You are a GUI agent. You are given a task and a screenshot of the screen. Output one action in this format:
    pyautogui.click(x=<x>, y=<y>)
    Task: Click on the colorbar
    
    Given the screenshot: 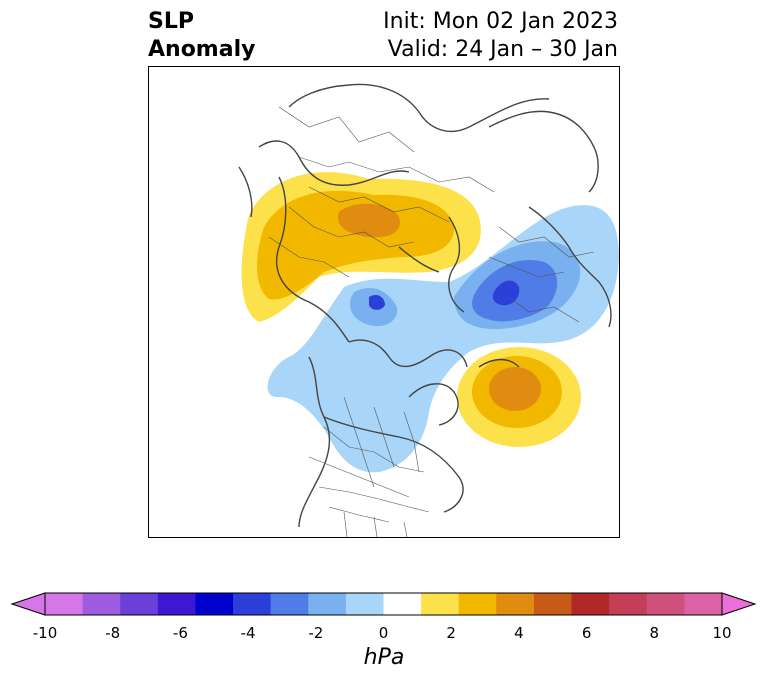 What is the action you would take?
    pyautogui.click(x=383, y=604)
    